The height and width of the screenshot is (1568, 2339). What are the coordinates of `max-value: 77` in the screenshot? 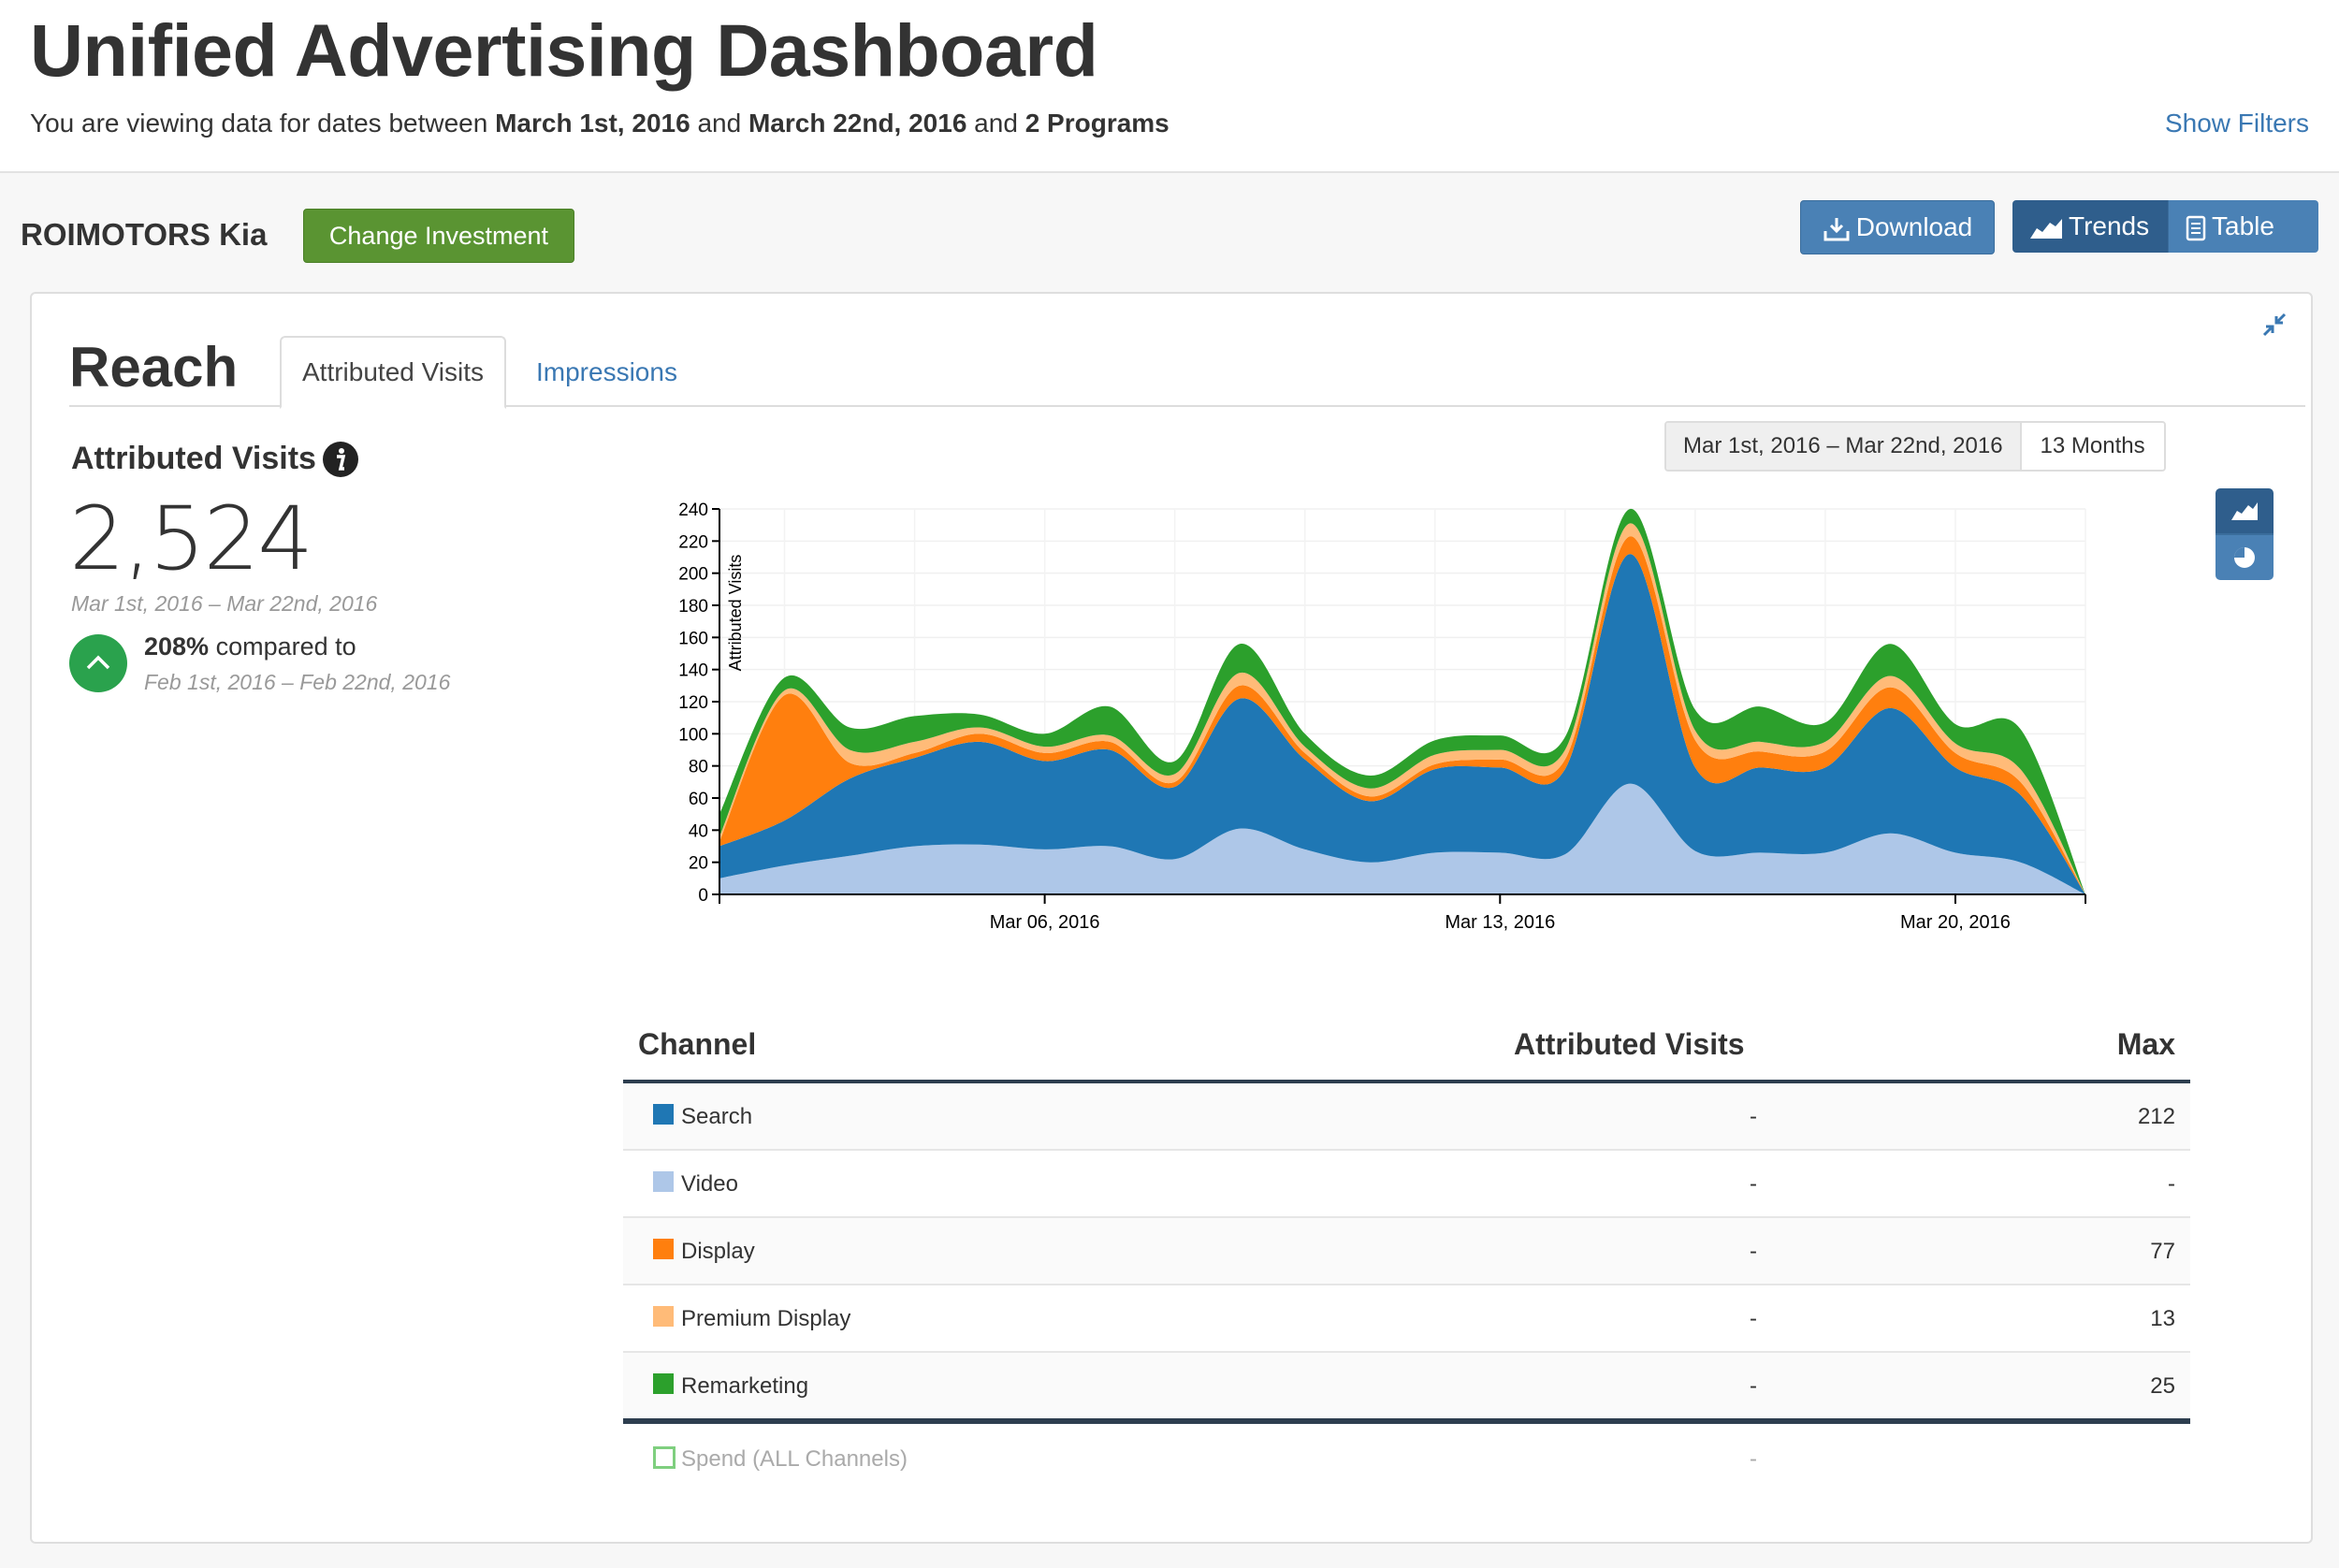 It's located at (2162, 1252).